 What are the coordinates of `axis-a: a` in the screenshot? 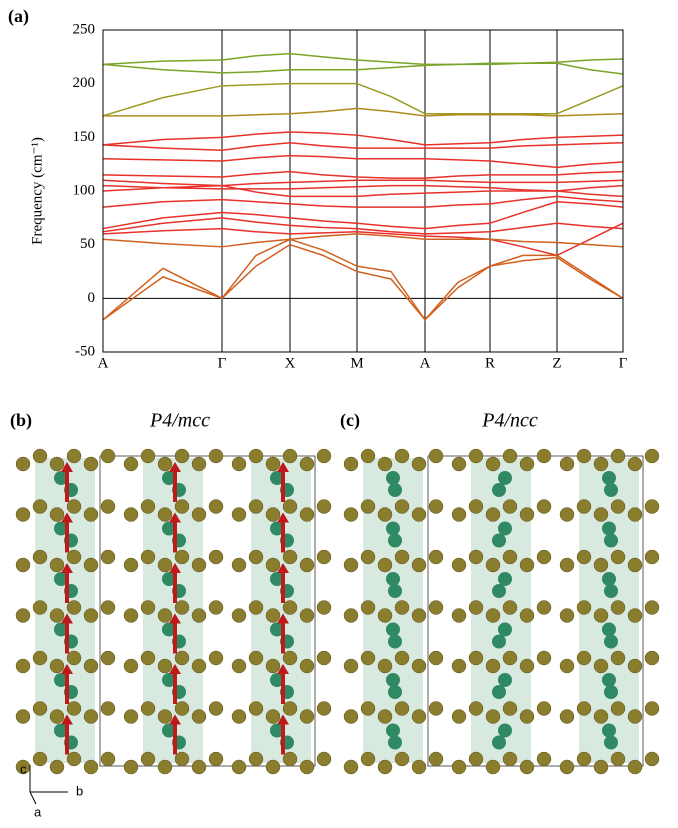 It's located at (38, 811).